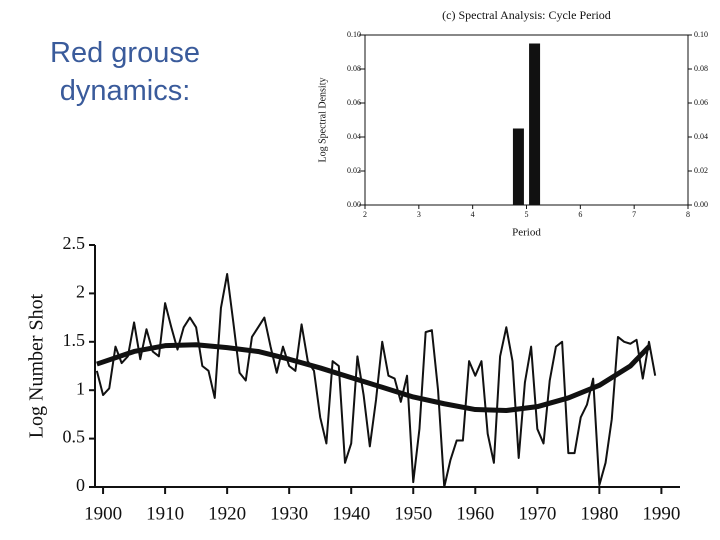  I want to click on x-tick-label: 1980, so click(599, 513).